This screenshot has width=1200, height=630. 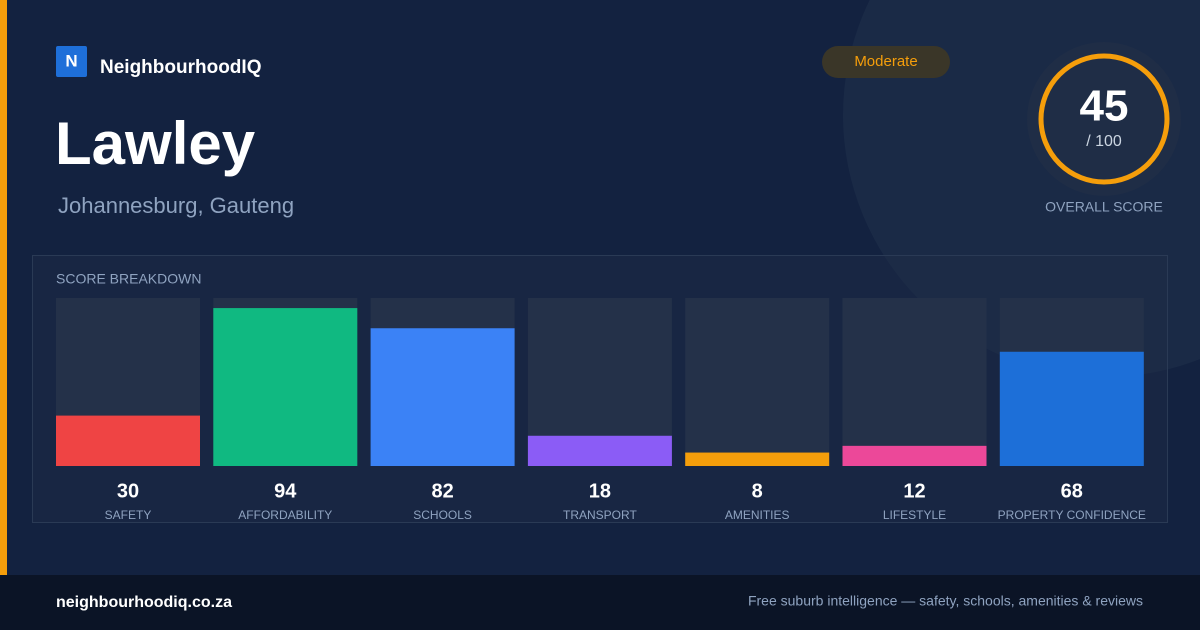 What do you see at coordinates (1104, 106) in the screenshot?
I see `score-value: 45` at bounding box center [1104, 106].